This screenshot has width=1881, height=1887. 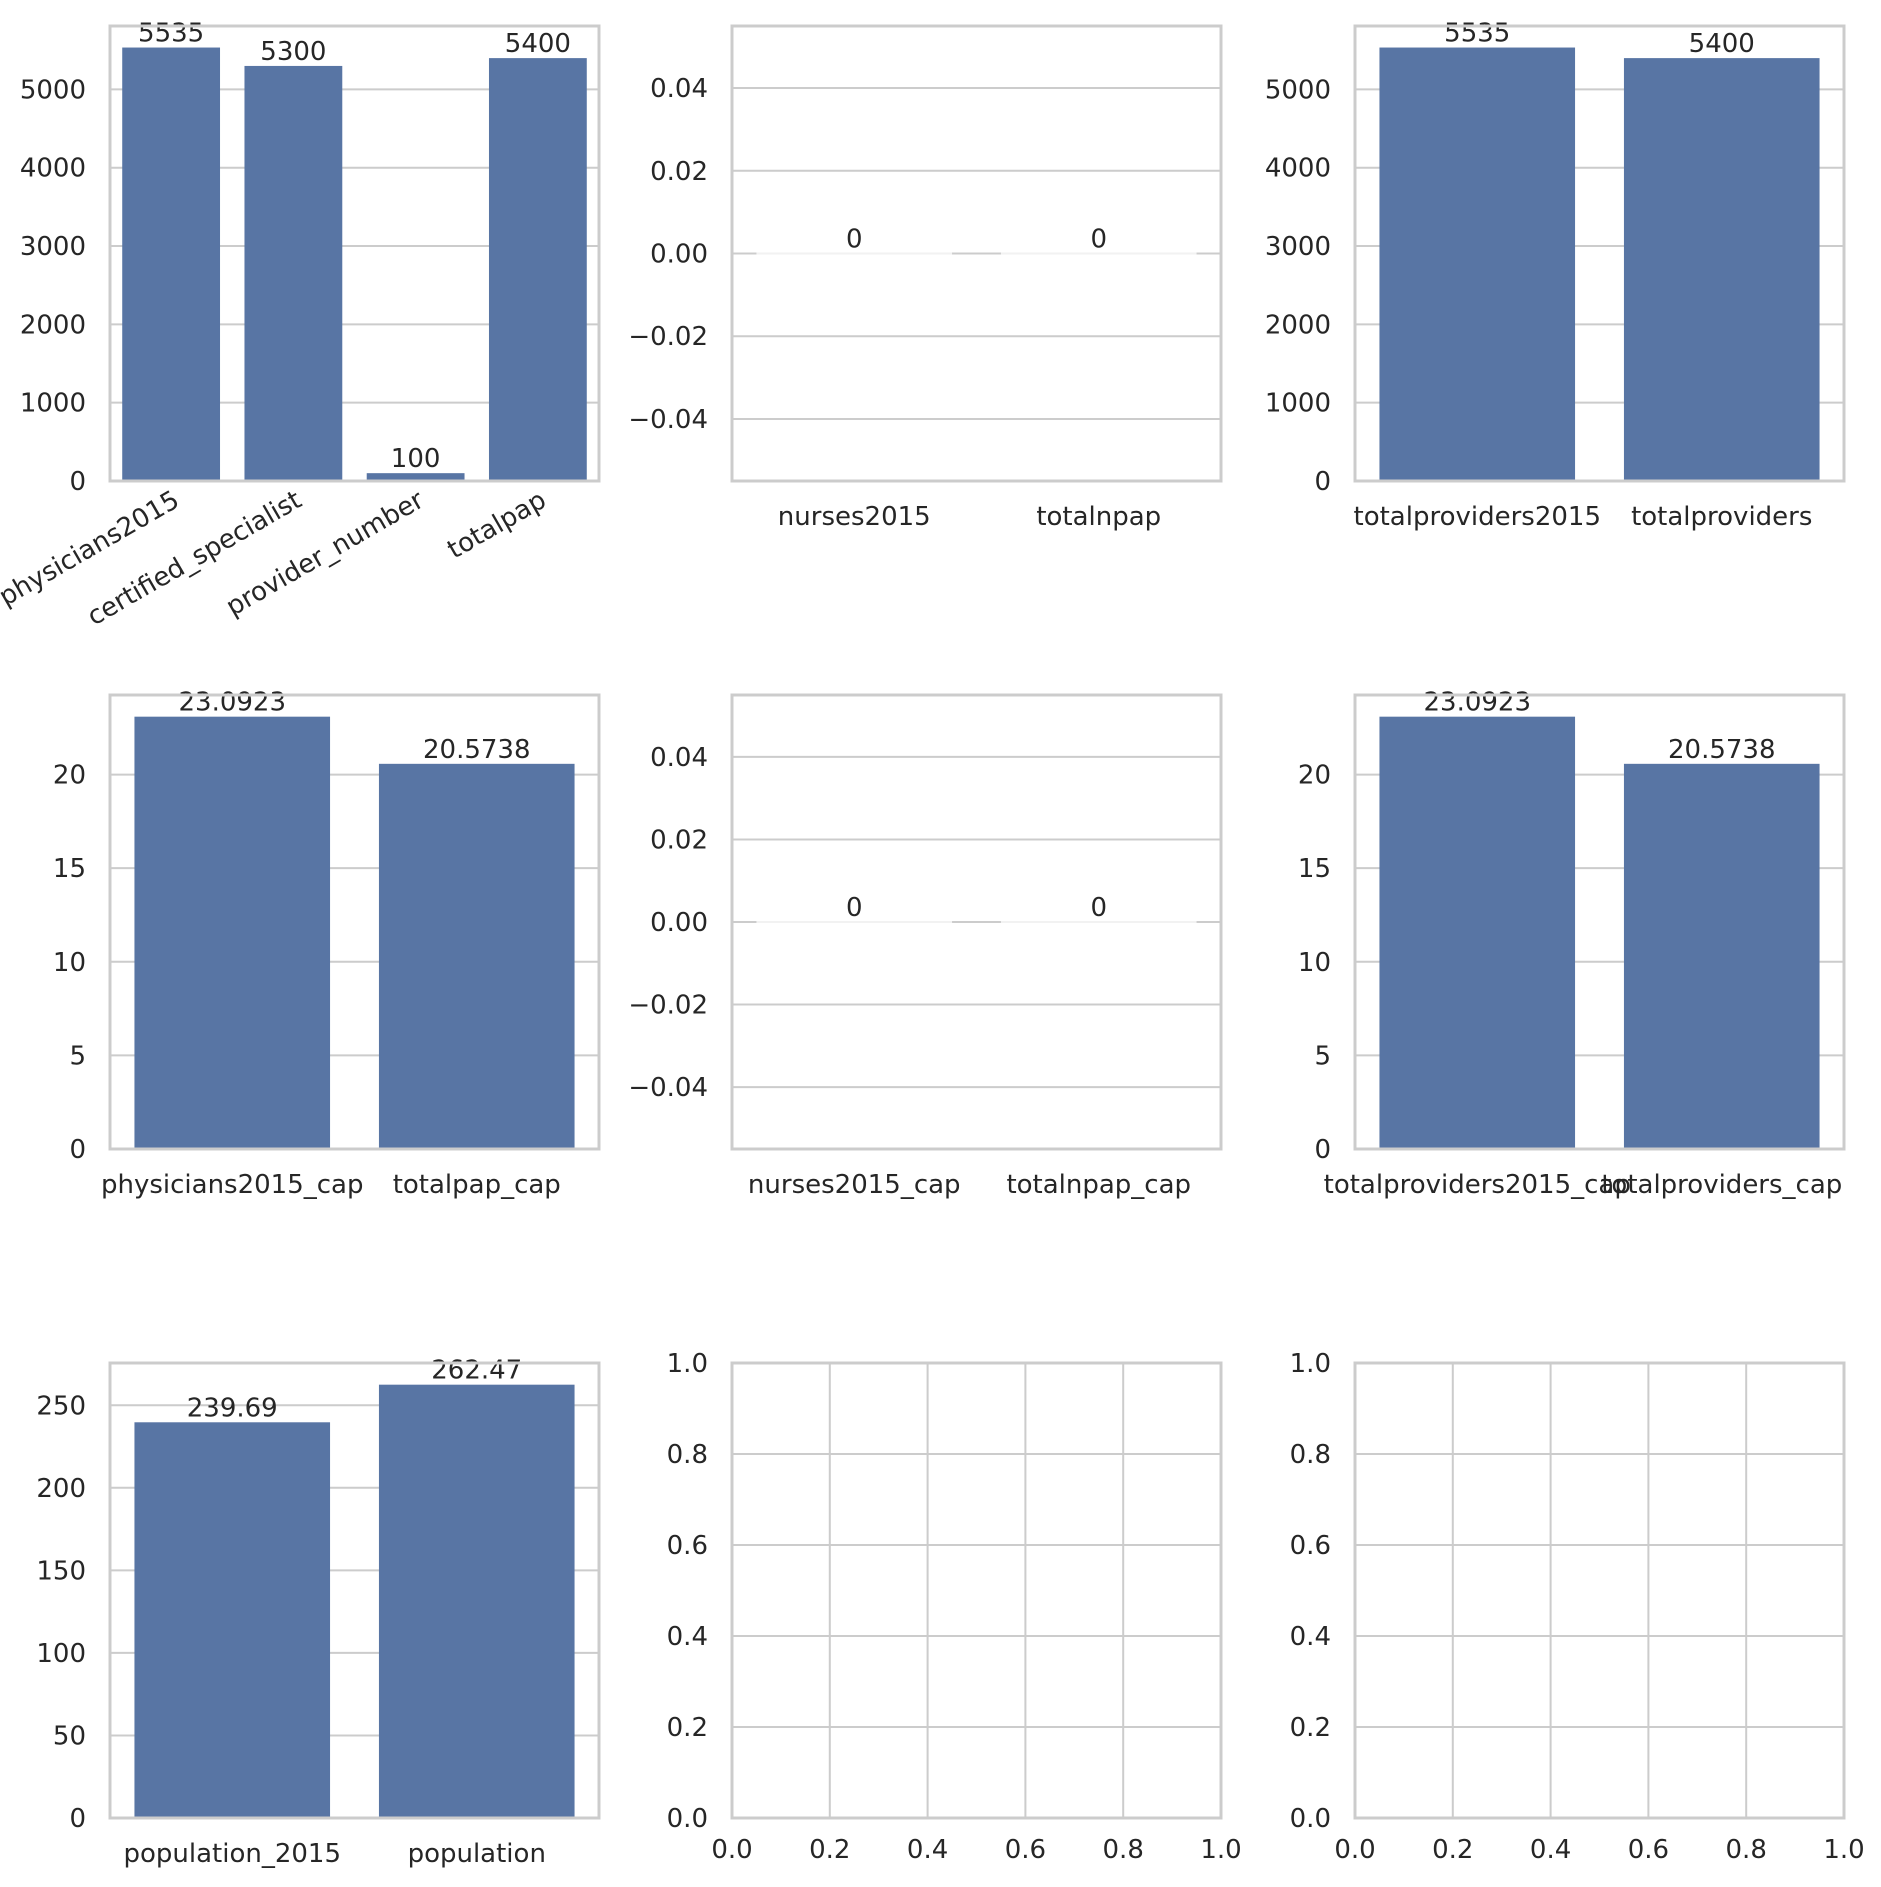 I want to click on bar-value-label: 262.47, so click(x=476, y=1371).